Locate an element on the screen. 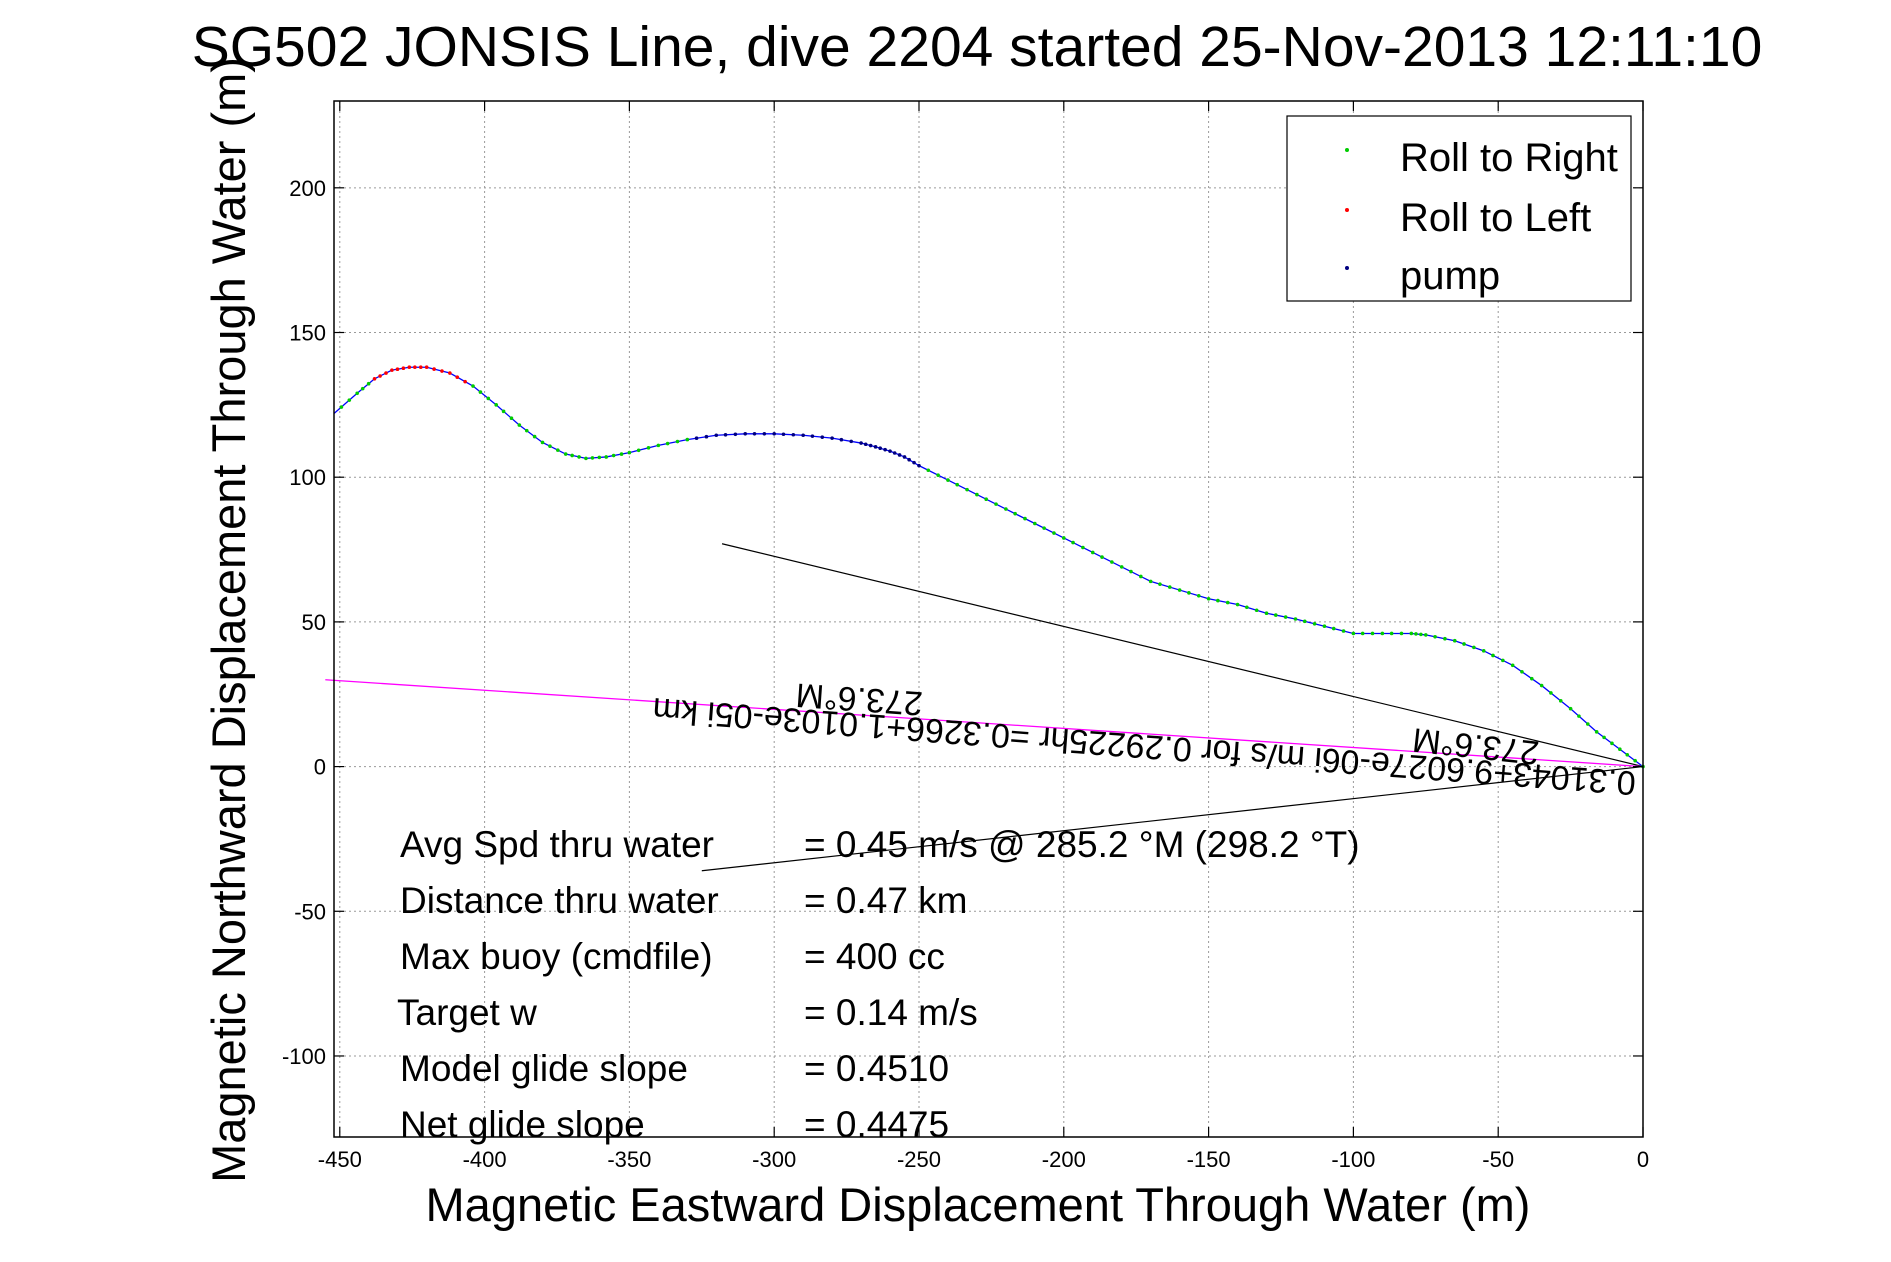  x-tick-label: -150 is located at coordinates (1209, 1159).